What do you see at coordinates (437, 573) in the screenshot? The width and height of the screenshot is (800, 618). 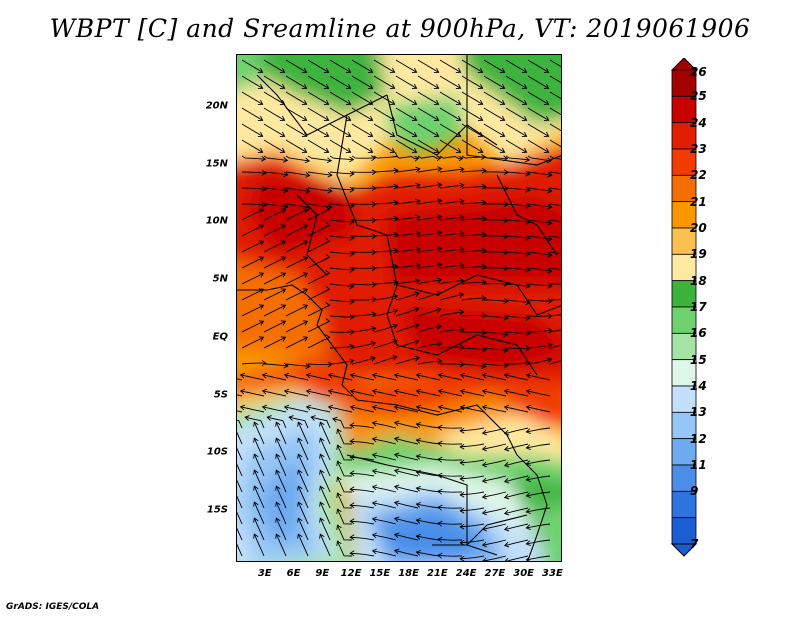 I see `lon-label: 21E` at bounding box center [437, 573].